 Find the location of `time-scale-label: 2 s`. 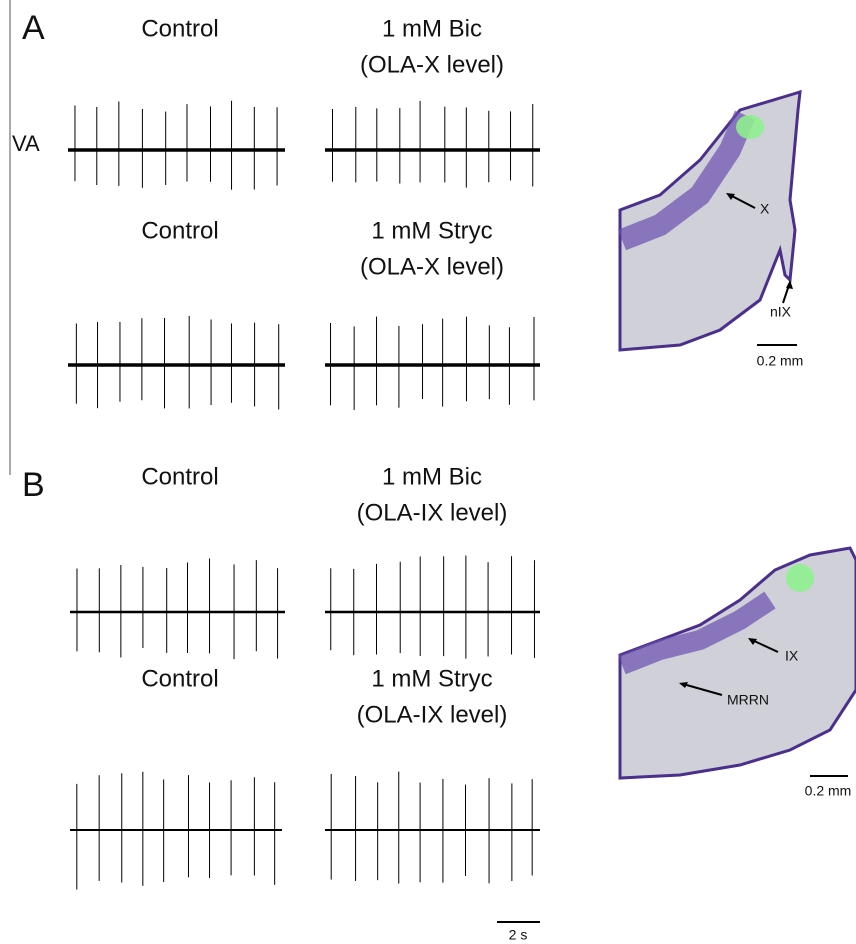

time-scale-label: 2 s is located at coordinates (518, 935).